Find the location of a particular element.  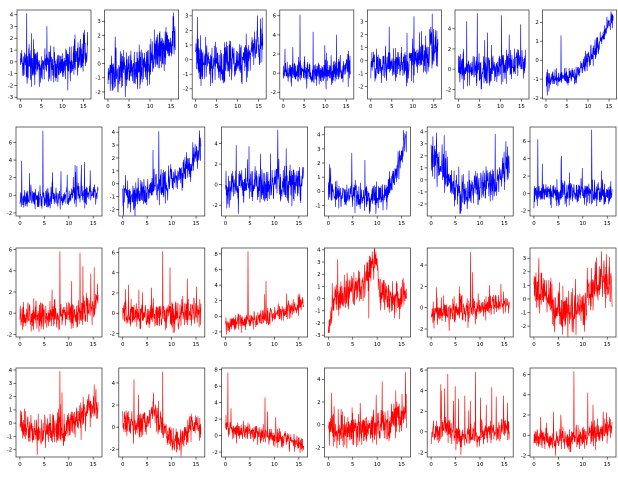

subplot-r4-c2: -2 0 2 4 0 5 10 15 is located at coordinates (158, 417).